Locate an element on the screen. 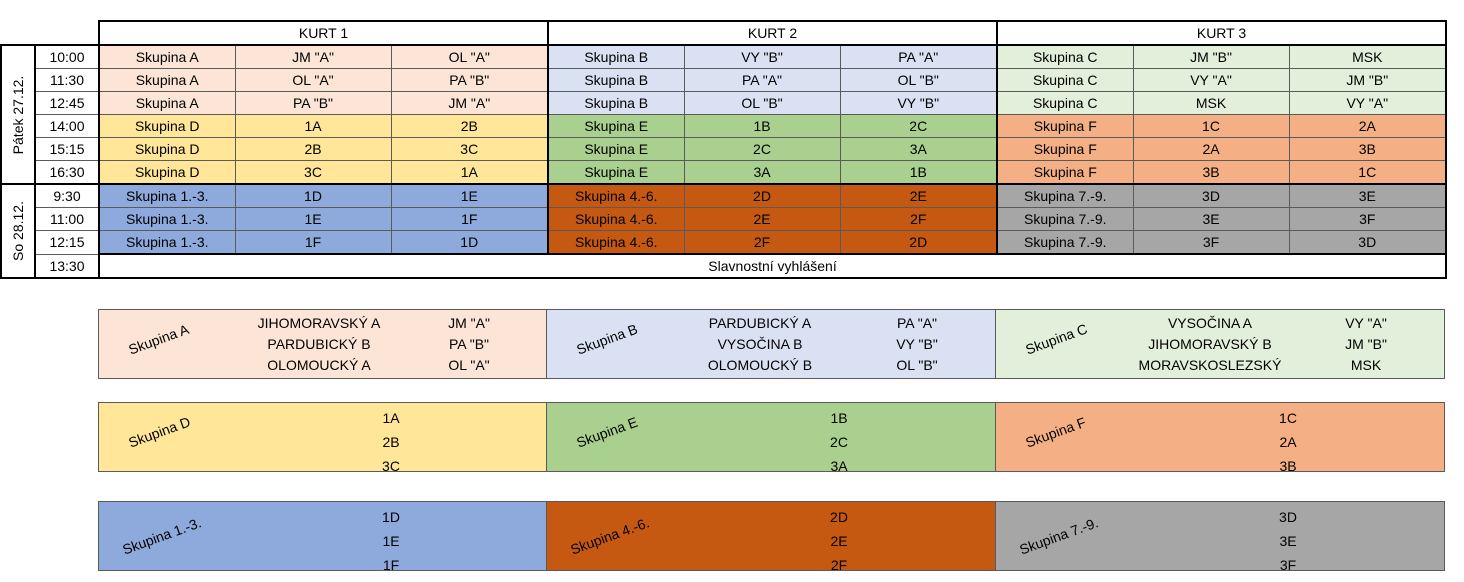  team-code: PA "B" is located at coordinates (469, 344).